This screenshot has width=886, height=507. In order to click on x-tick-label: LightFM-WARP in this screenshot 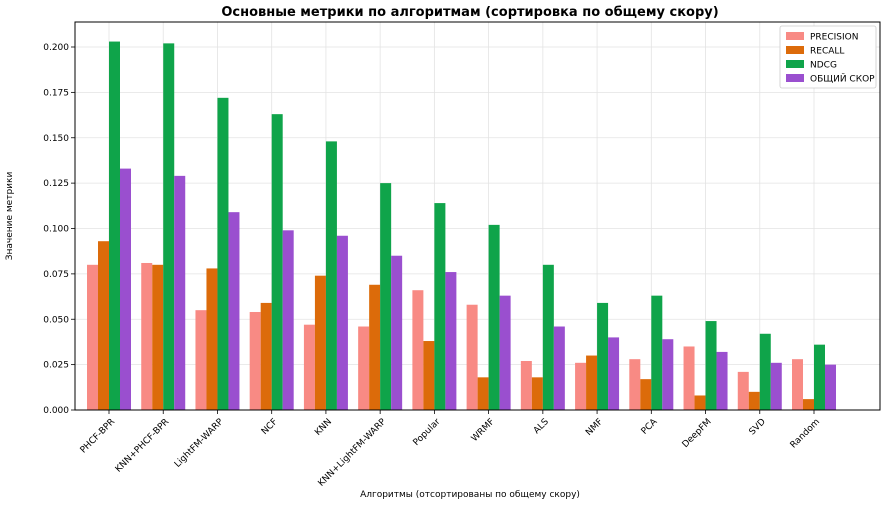, I will do `click(199, 443)`.